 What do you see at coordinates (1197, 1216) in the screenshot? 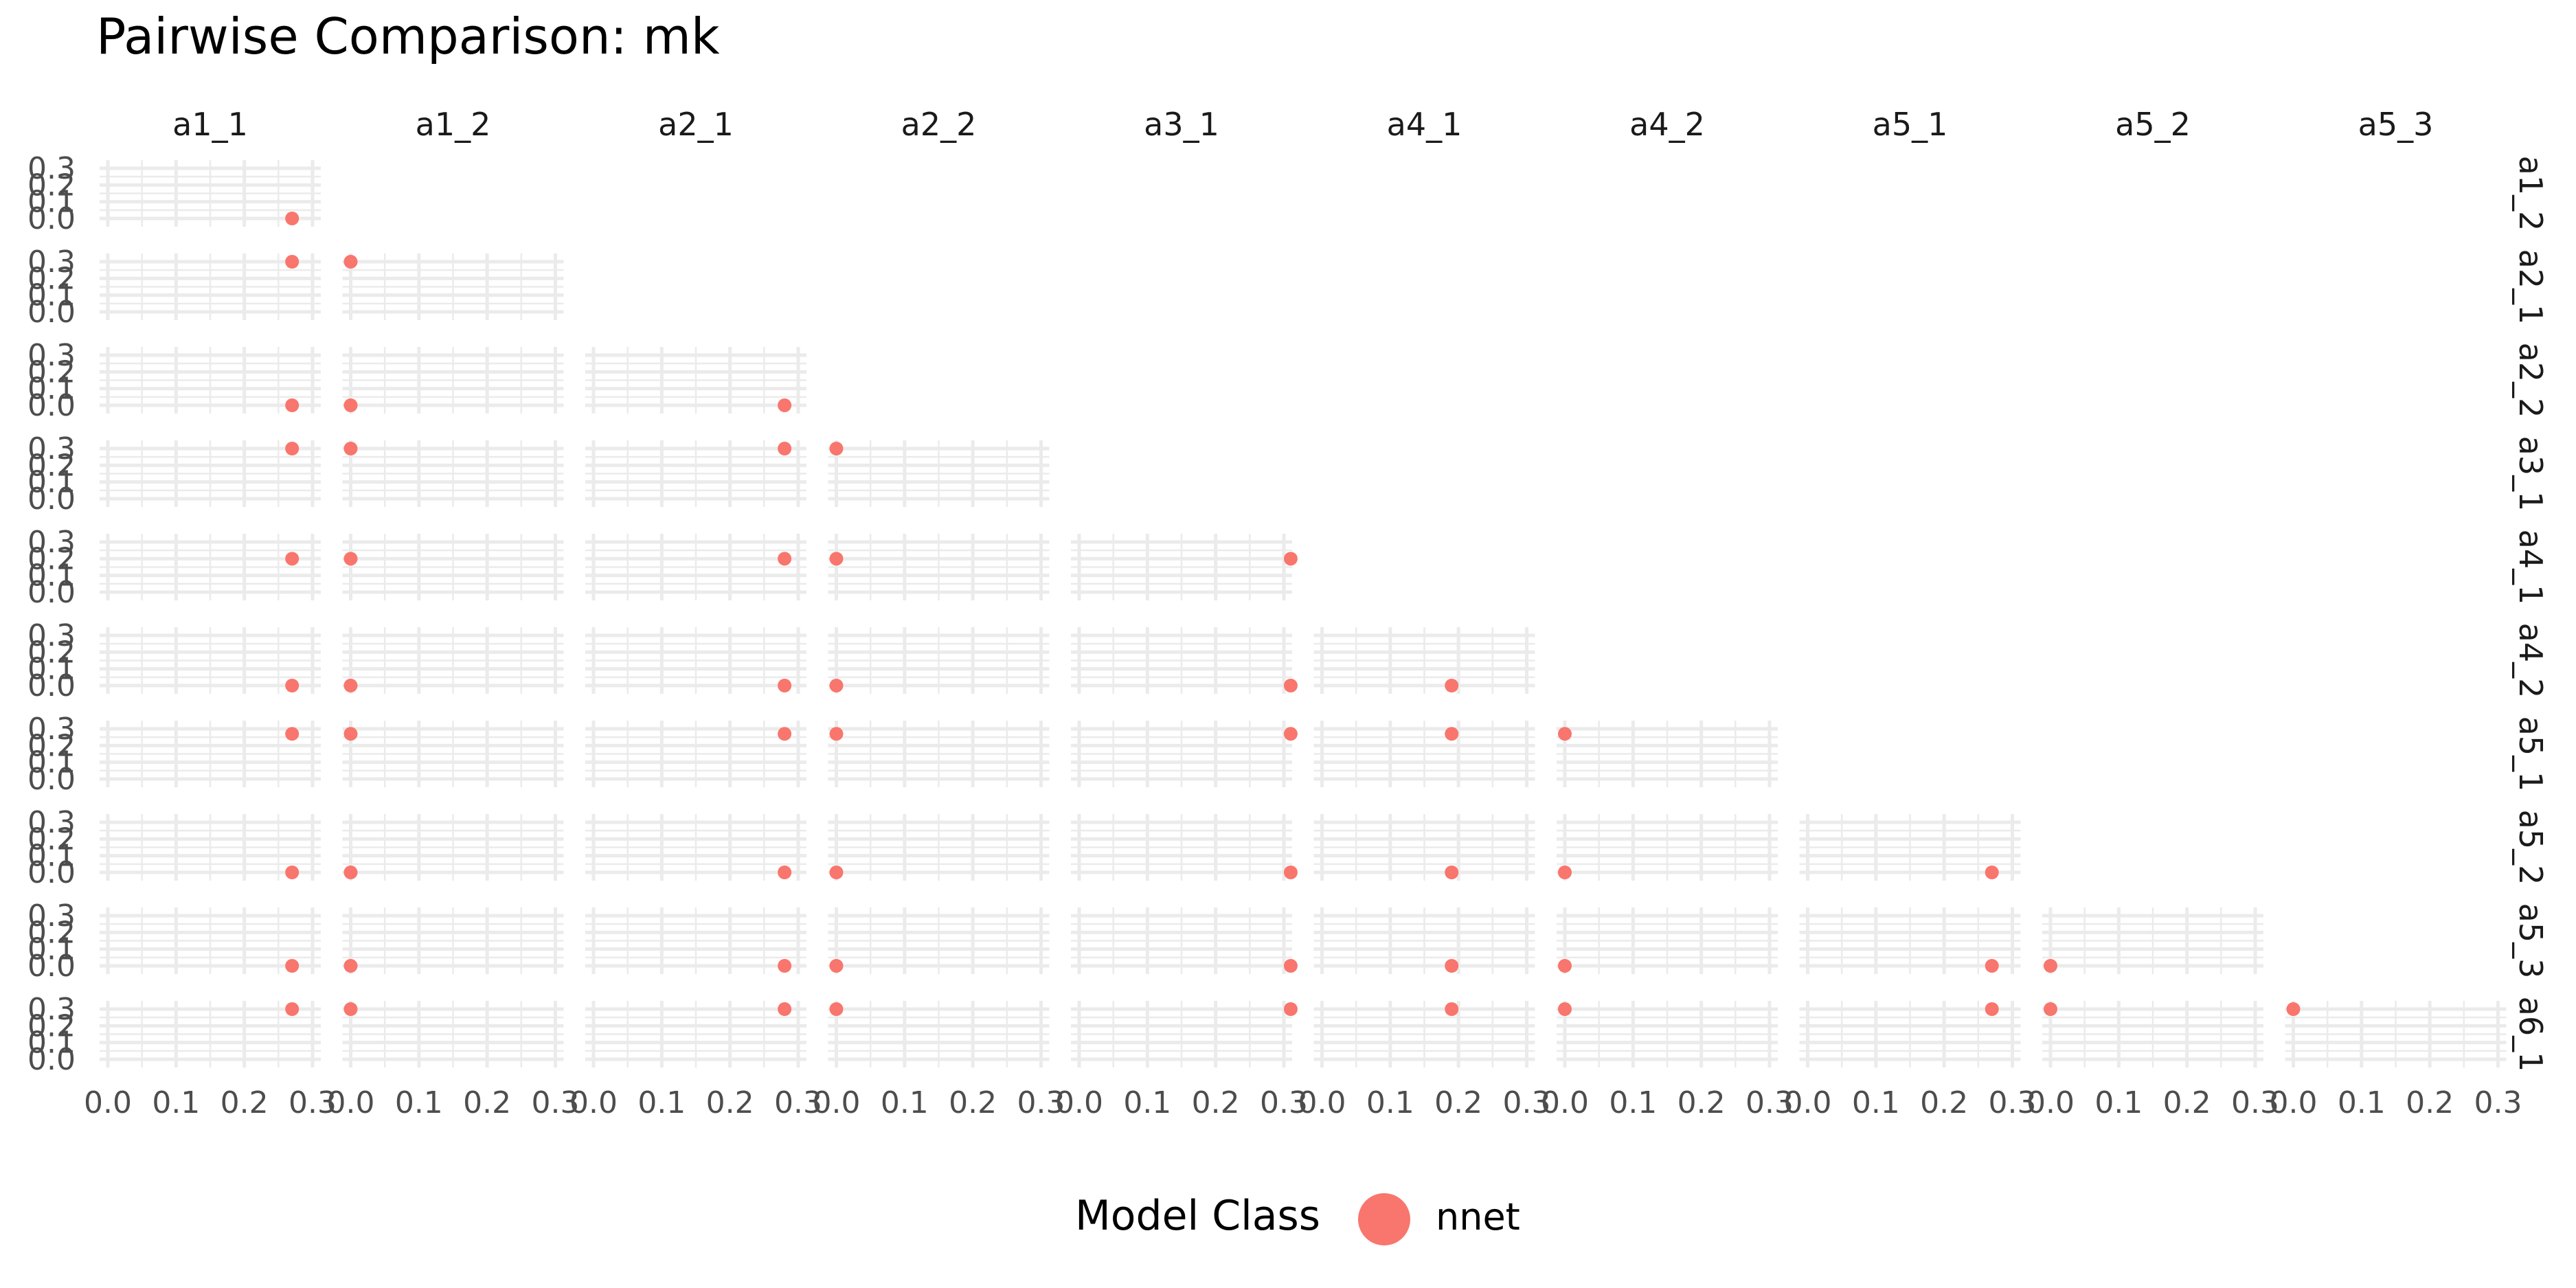
I see `legend-title: Model Class` at bounding box center [1197, 1216].